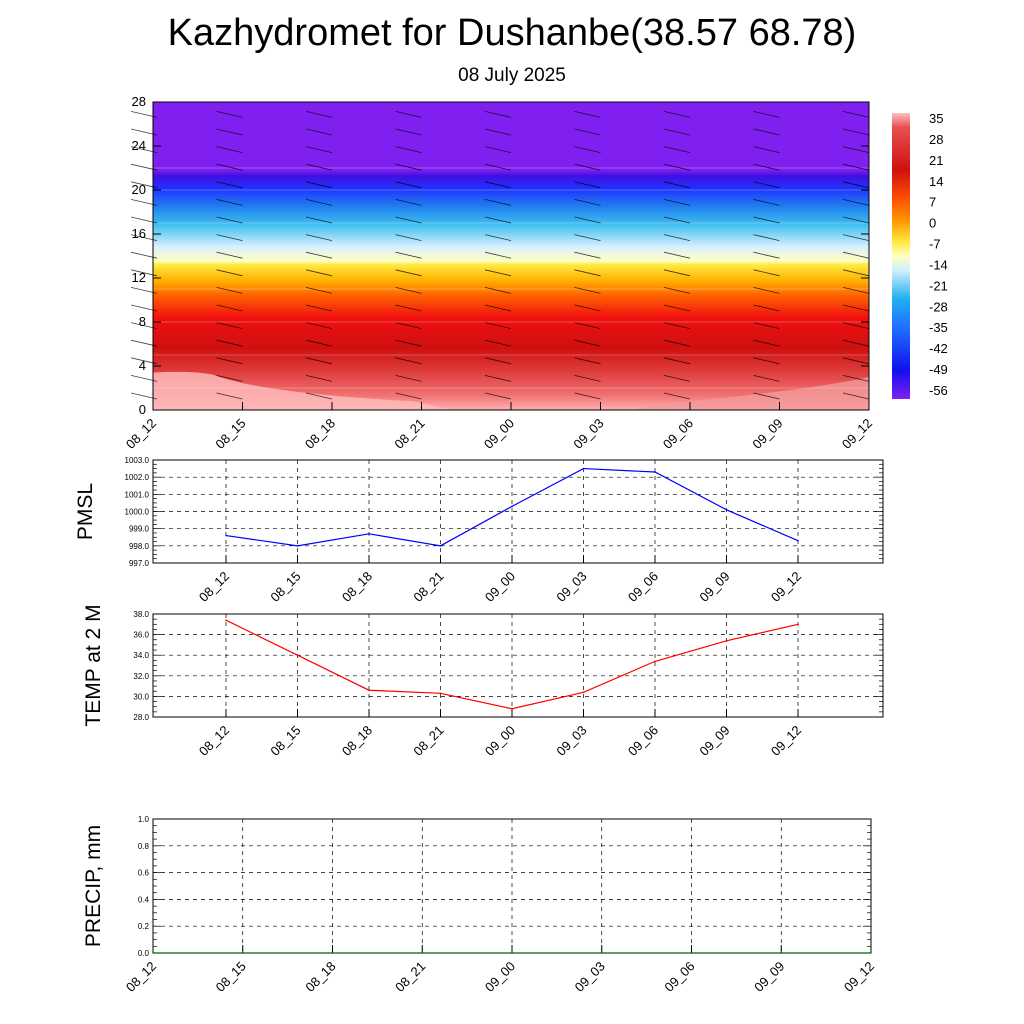 The height and width of the screenshot is (1024, 1024). I want to click on y-tick-label: 1001.0, so click(137, 494).